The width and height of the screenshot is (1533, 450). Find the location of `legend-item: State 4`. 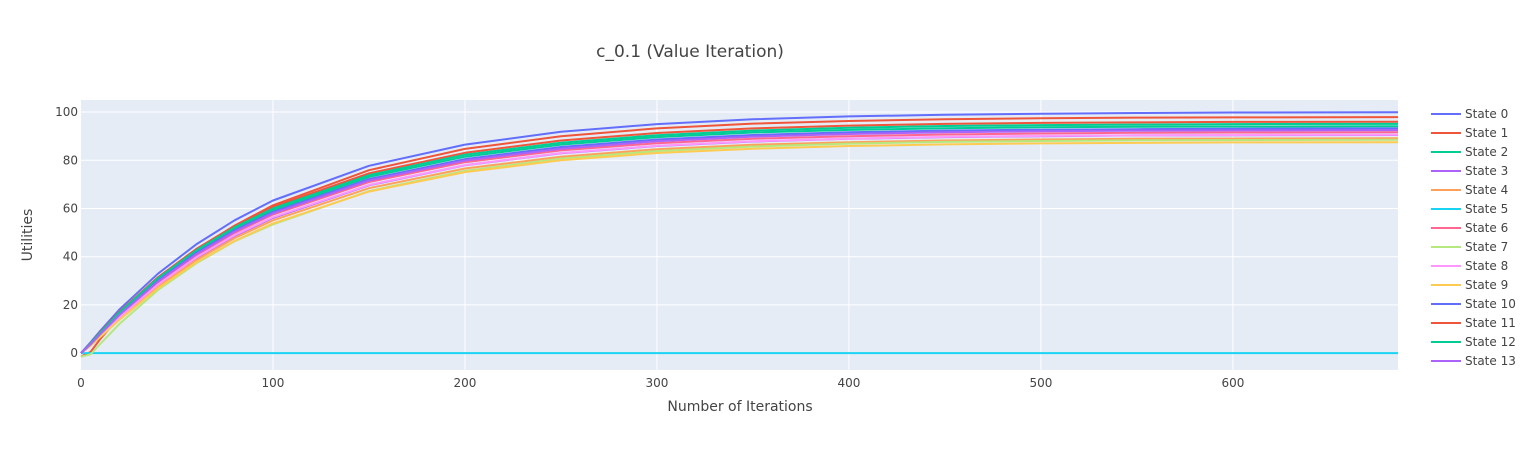

legend-item: State 4 is located at coordinates (1469, 190).